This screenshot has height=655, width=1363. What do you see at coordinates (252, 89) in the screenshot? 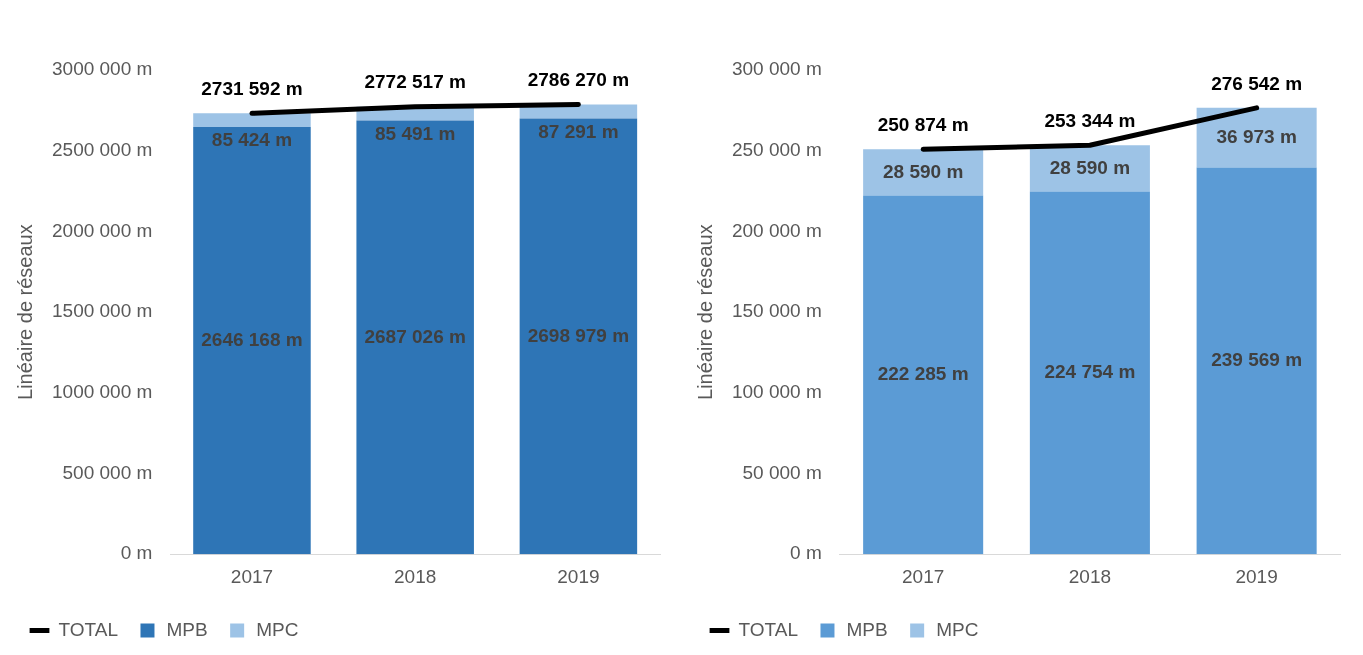
I see `data-label: 2731 592 m` at bounding box center [252, 89].